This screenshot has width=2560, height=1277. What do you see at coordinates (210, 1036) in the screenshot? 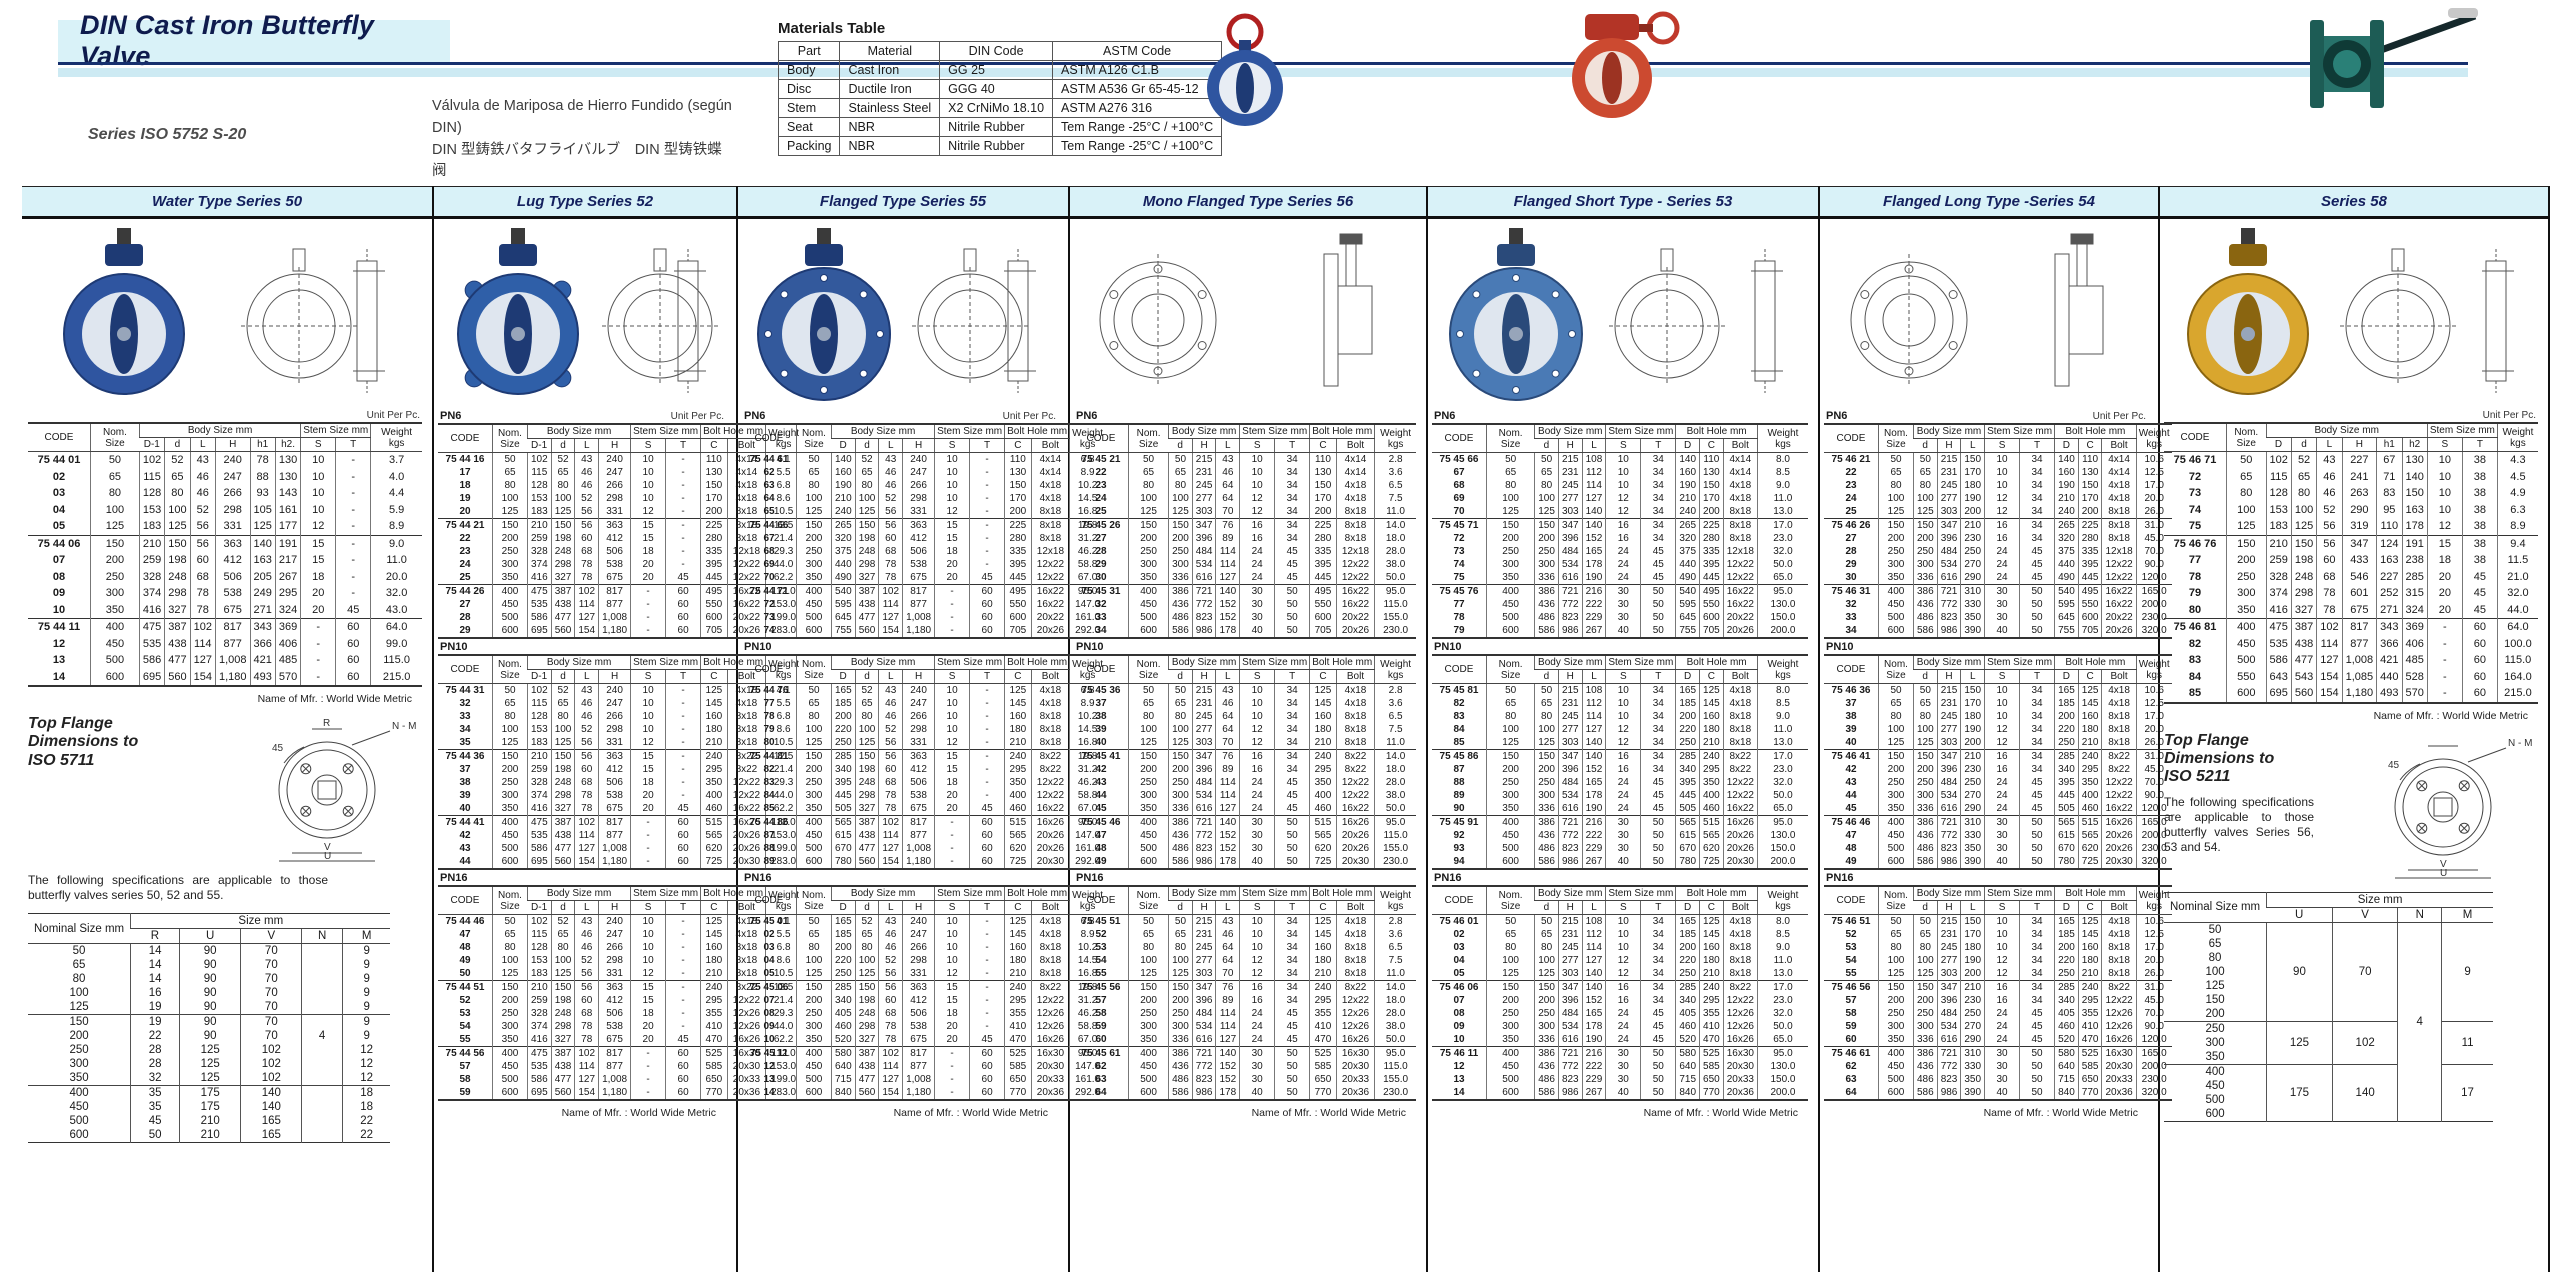
I see `value-cell: 90` at bounding box center [210, 1036].